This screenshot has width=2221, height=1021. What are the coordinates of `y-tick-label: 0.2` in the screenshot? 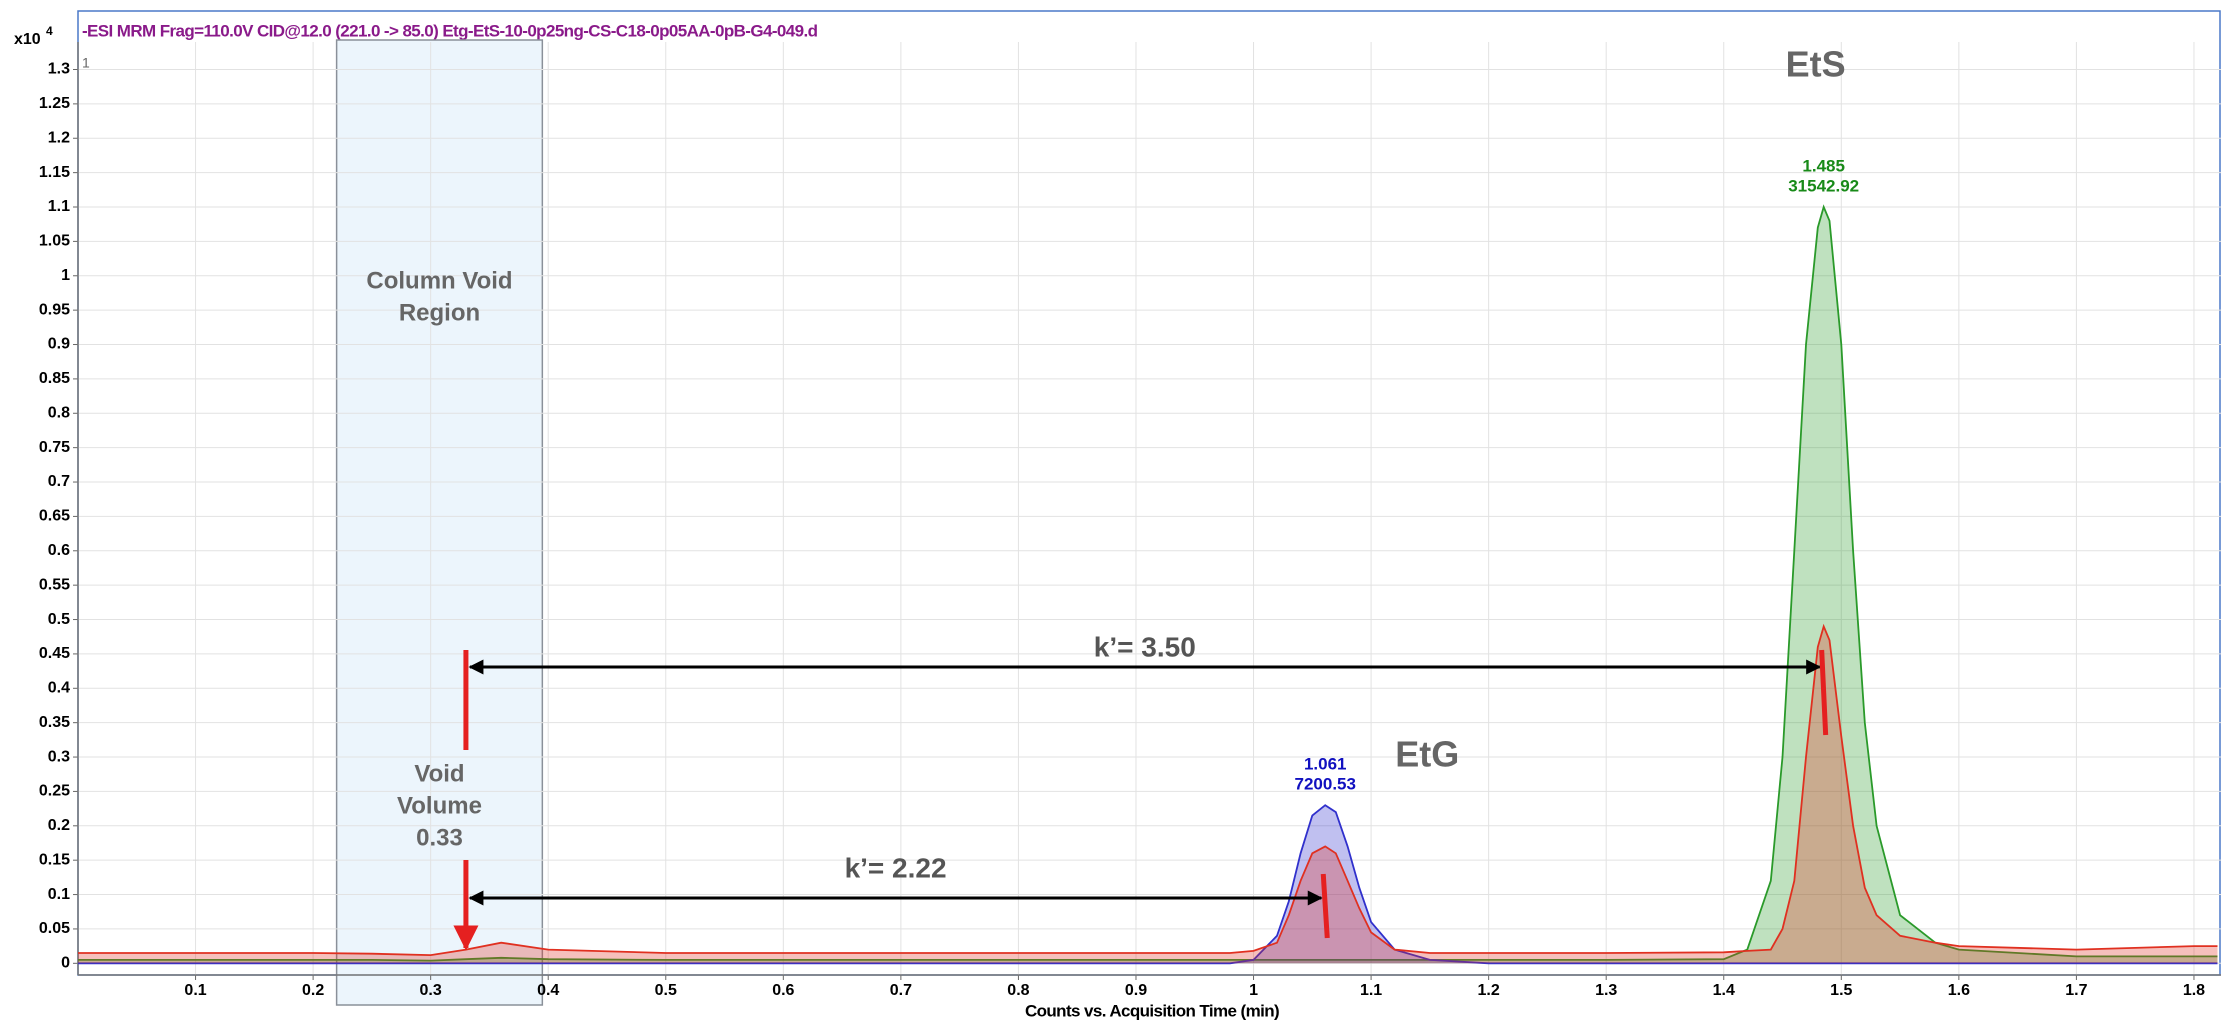 It's located at (59, 825).